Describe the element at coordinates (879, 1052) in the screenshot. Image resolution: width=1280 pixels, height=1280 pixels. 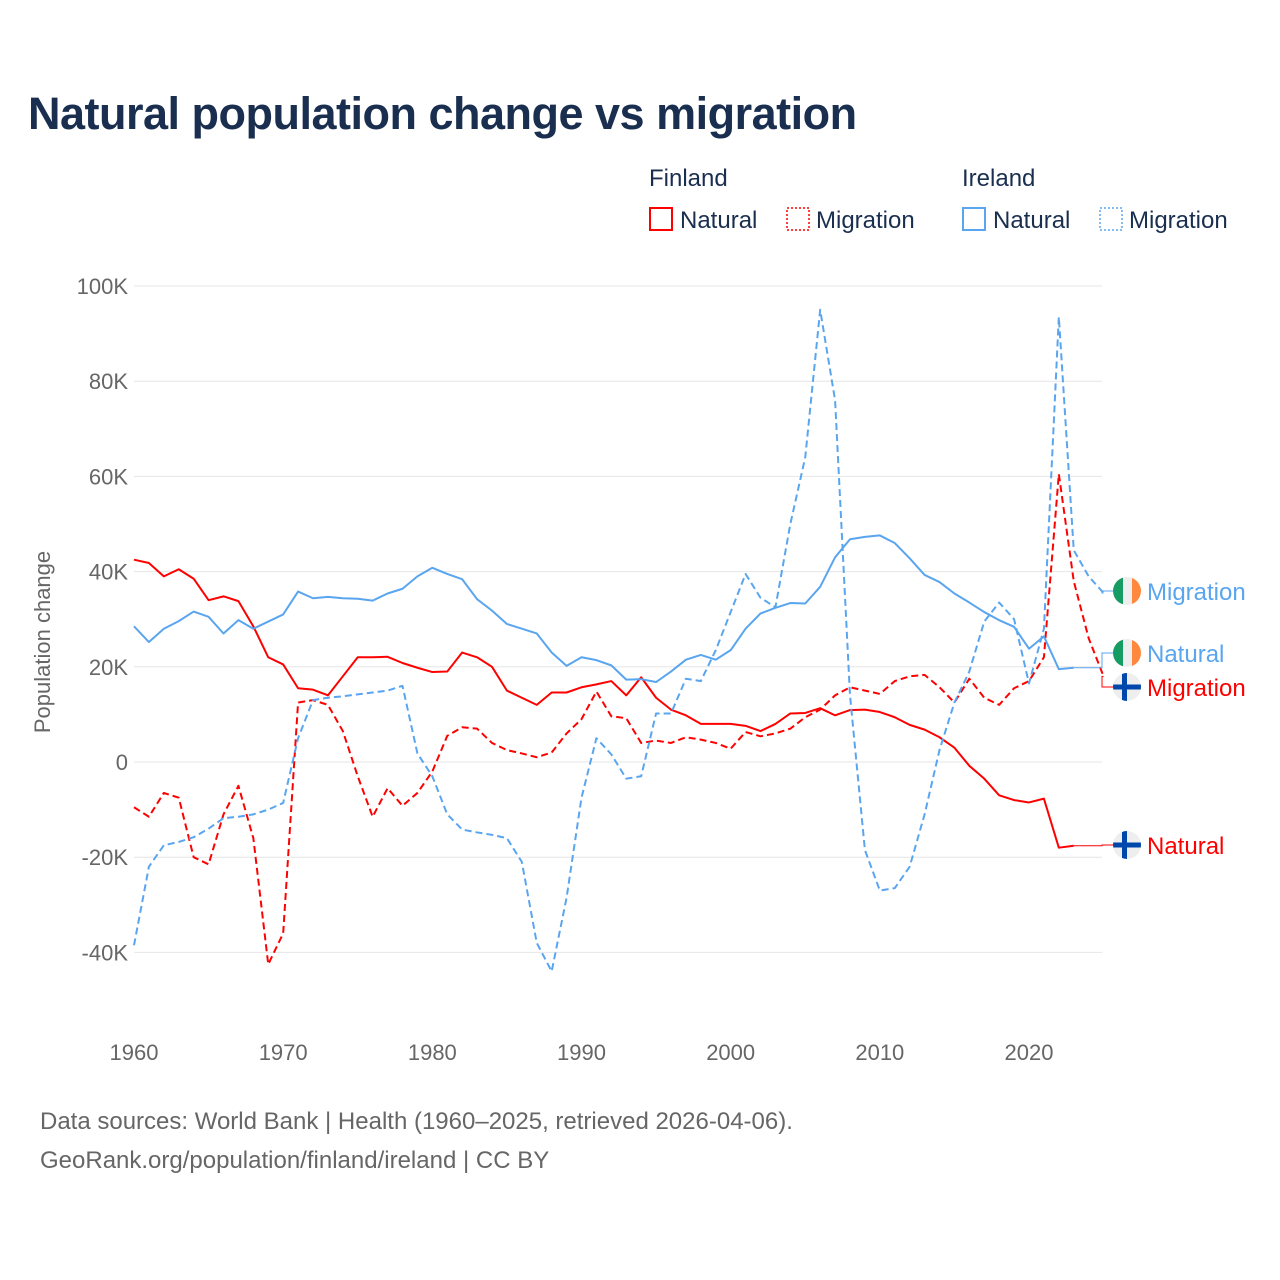
I see `x-tick-label: 2010` at that location.